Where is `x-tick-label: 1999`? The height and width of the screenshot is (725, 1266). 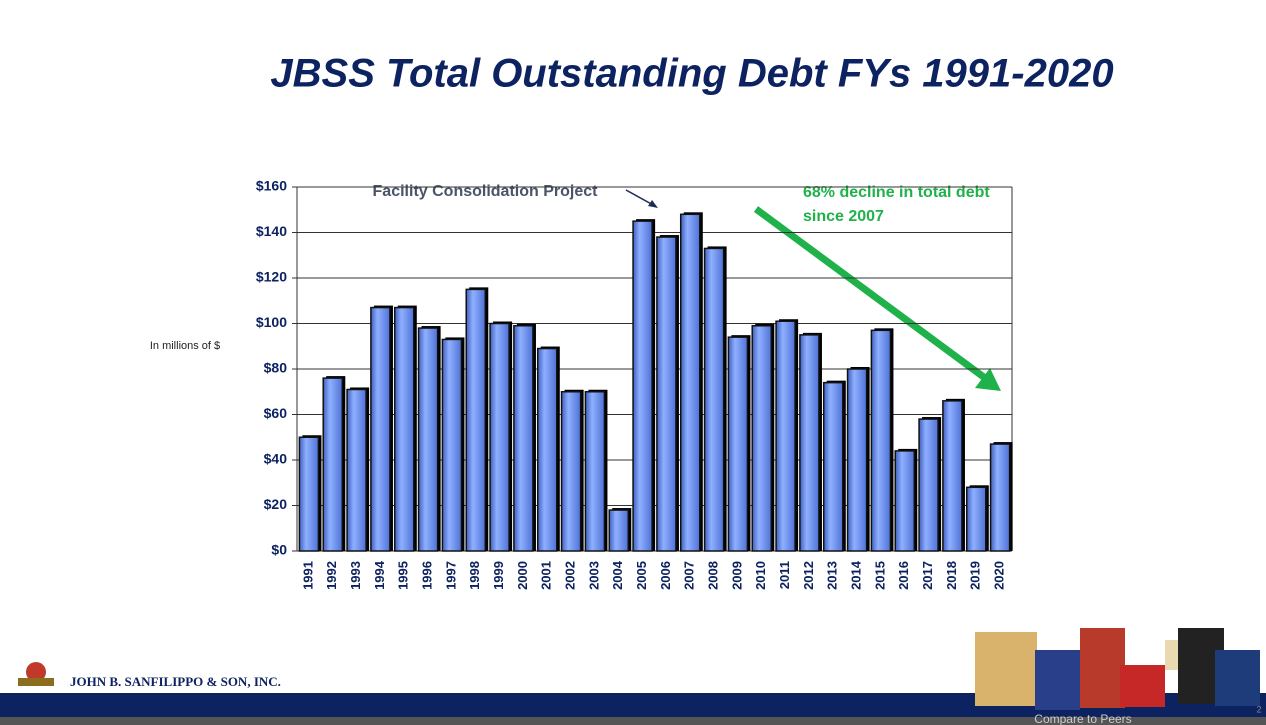
x-tick-label: 1999 is located at coordinates (498, 575).